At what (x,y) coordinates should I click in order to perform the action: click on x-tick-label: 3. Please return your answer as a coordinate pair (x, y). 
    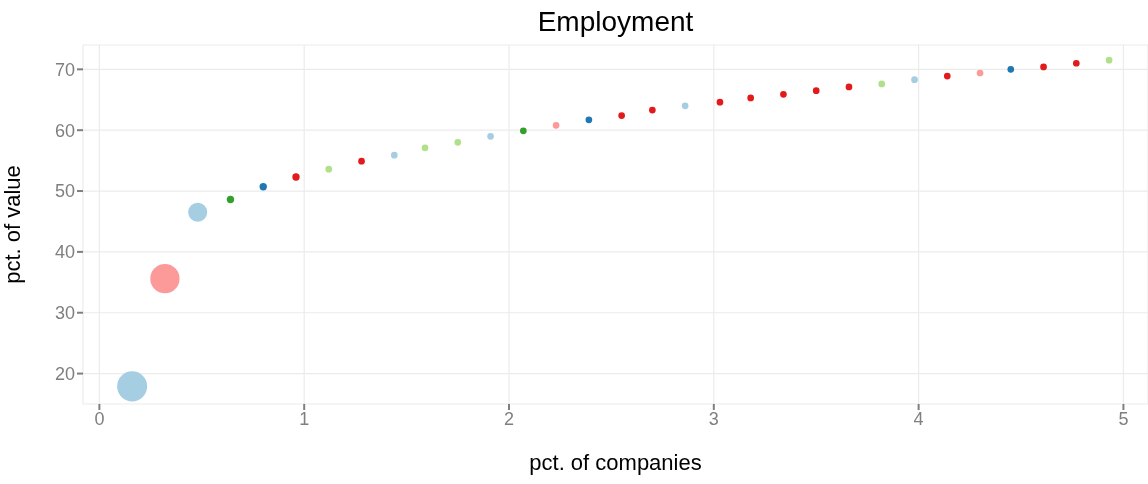
    Looking at the image, I should click on (713, 418).